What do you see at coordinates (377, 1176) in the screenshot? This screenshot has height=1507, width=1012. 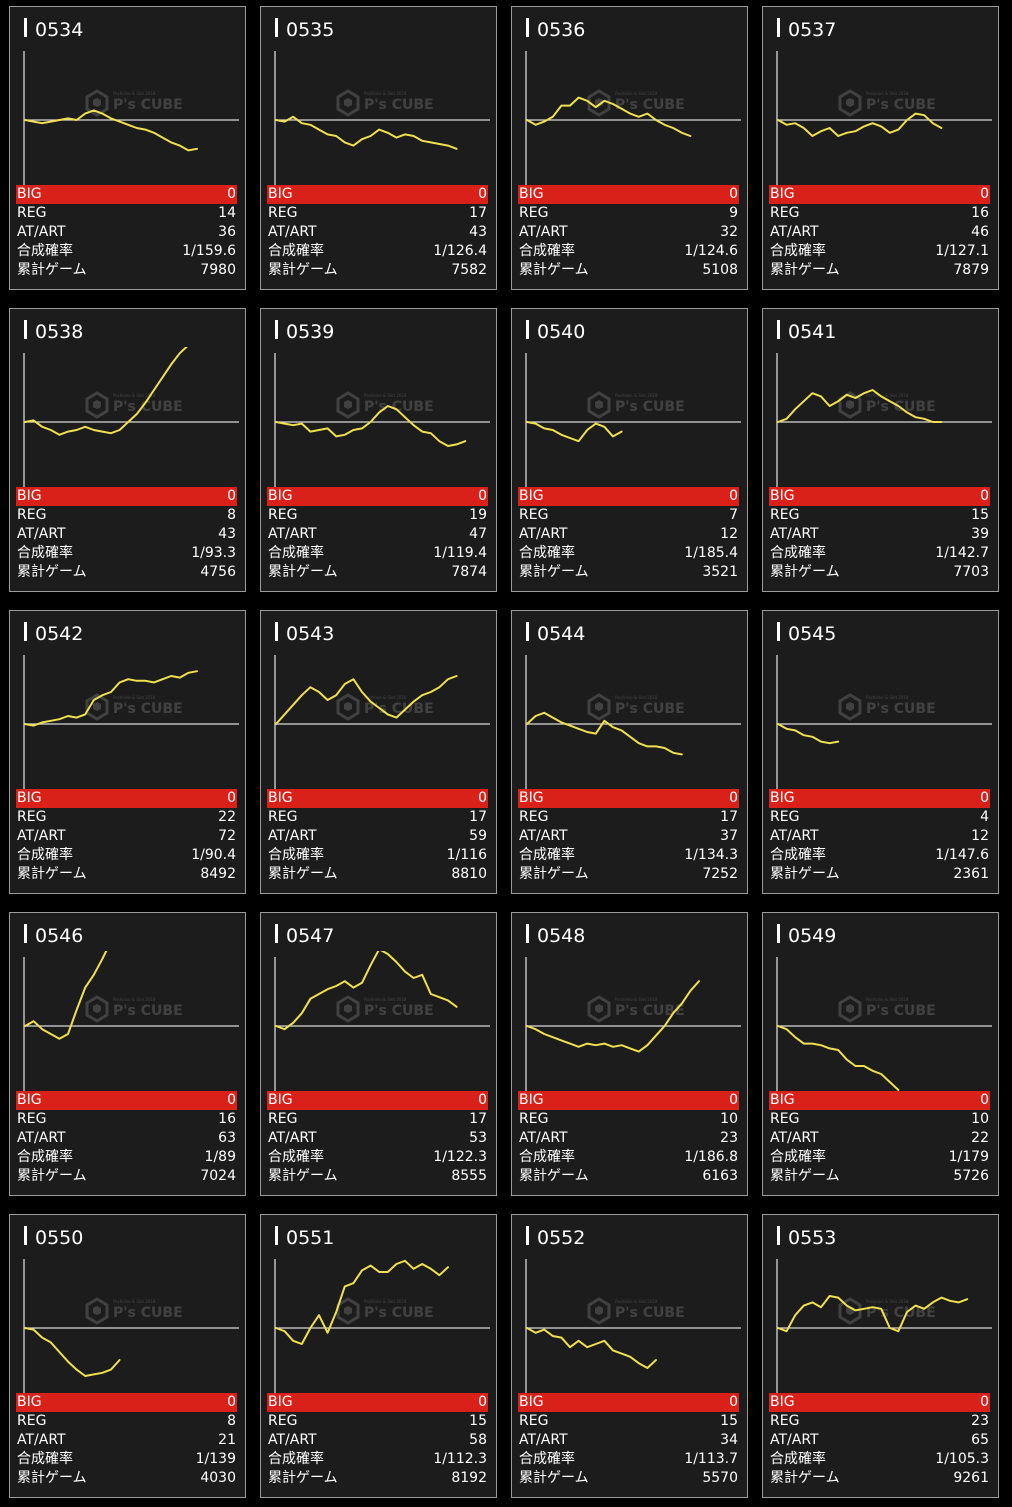 I see `stat-row-games: 累計ゲーム 8555` at bounding box center [377, 1176].